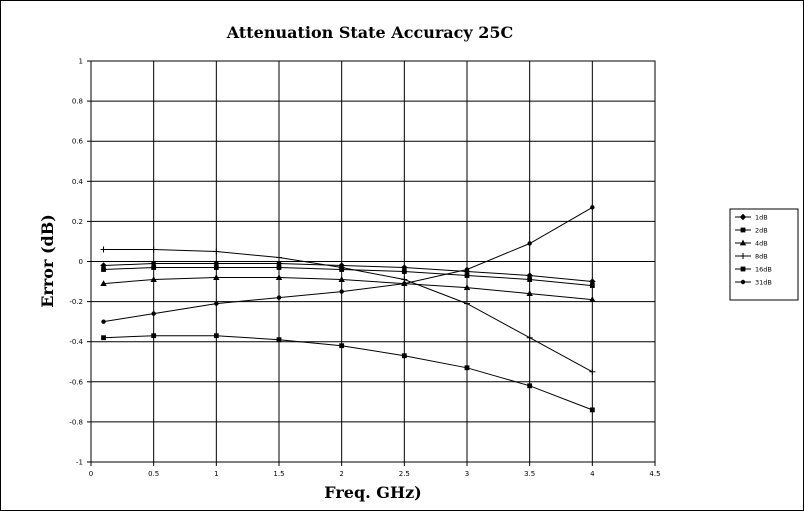  I want to click on legend-label: 31dB, so click(763, 283).